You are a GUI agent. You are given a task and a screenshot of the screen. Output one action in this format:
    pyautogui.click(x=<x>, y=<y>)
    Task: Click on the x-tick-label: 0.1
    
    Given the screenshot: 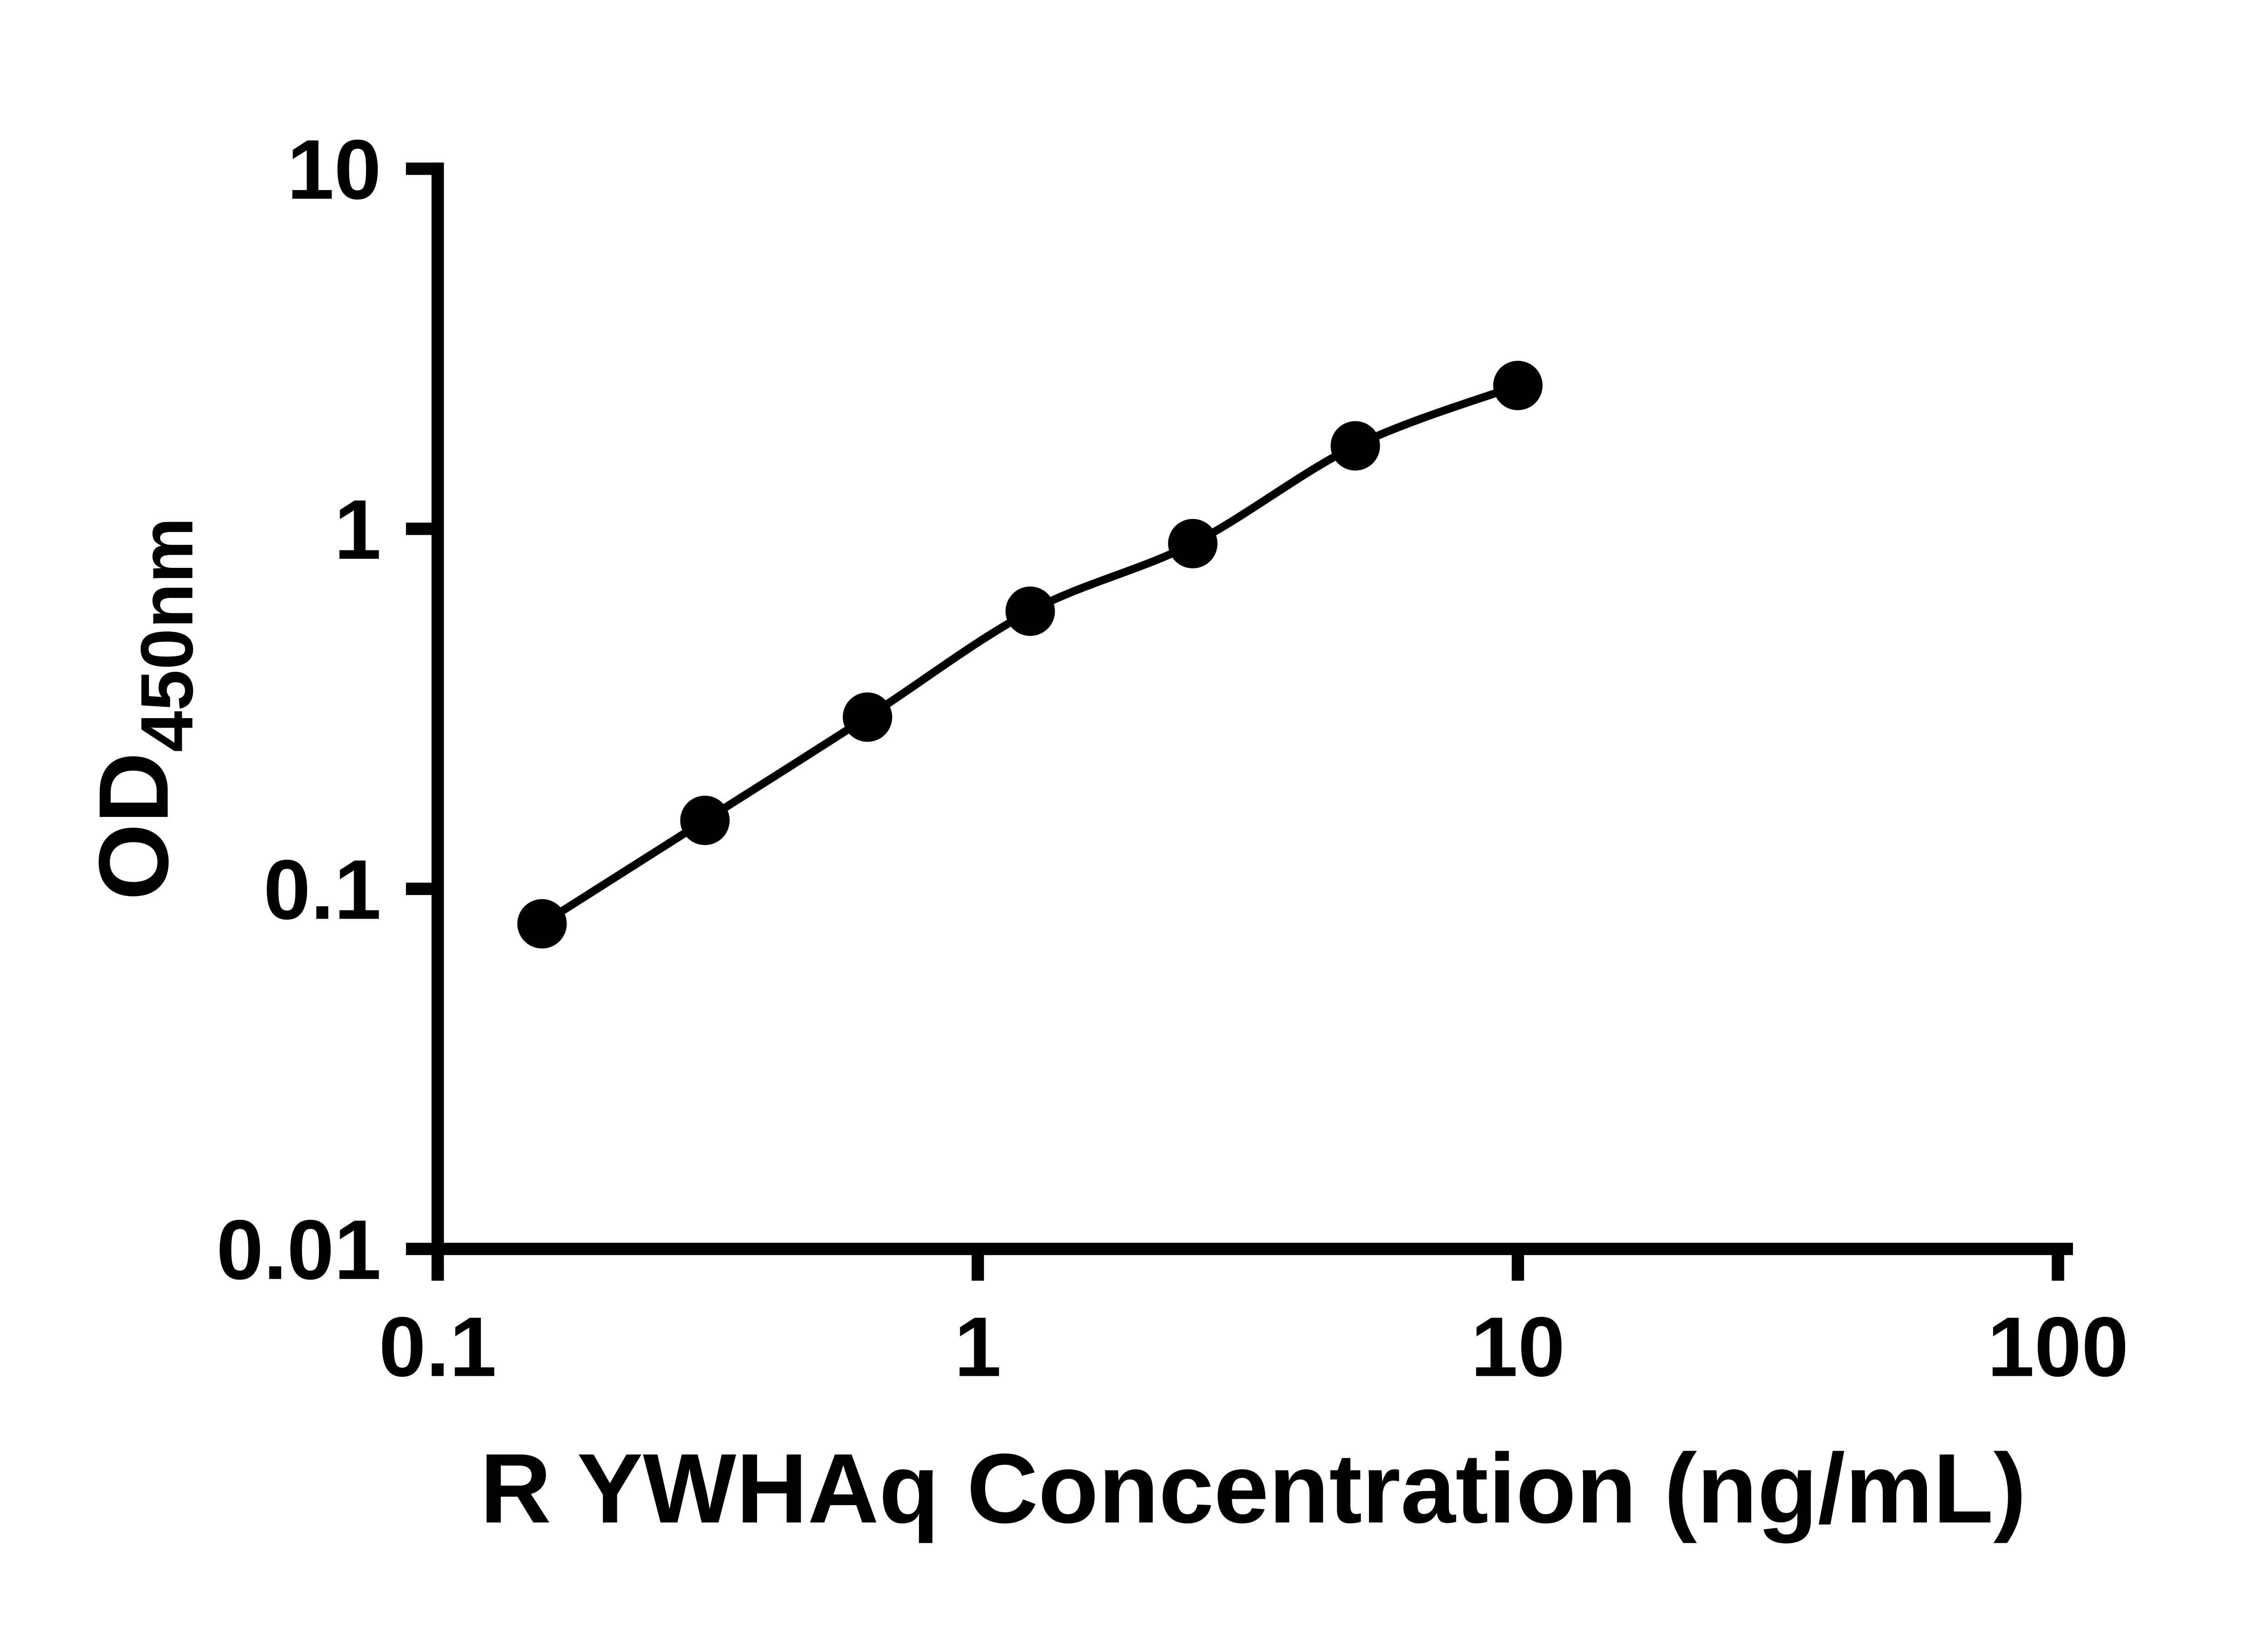 What is the action you would take?
    pyautogui.click(x=438, y=1346)
    